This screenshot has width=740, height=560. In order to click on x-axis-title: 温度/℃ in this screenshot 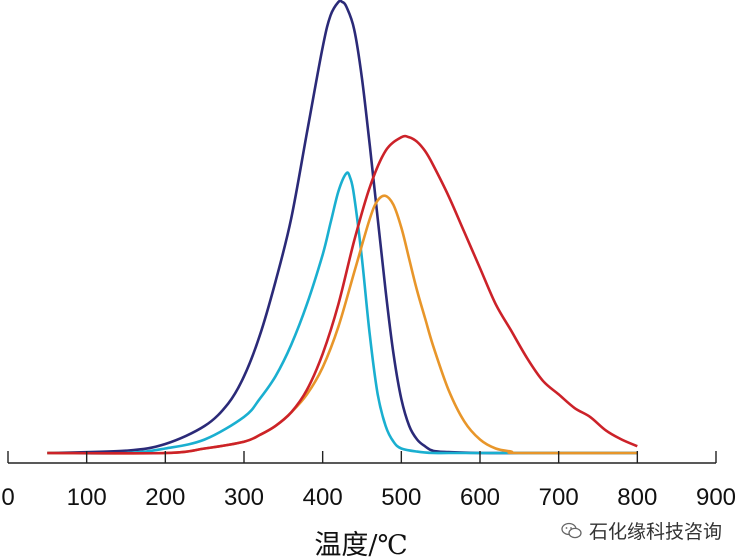, I will do `click(360, 545)`.